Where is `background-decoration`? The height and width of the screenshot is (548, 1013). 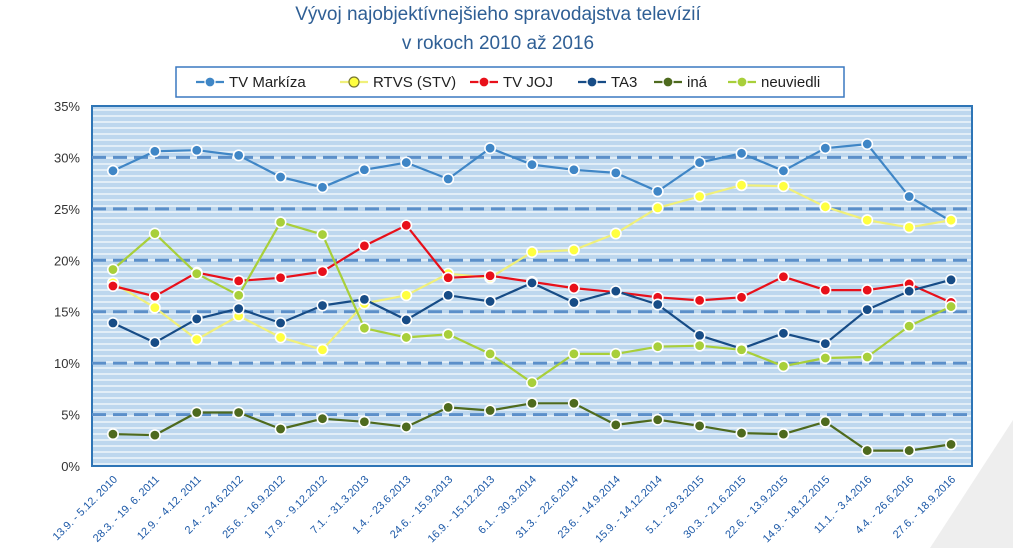 background-decoration is located at coordinates (971, 484).